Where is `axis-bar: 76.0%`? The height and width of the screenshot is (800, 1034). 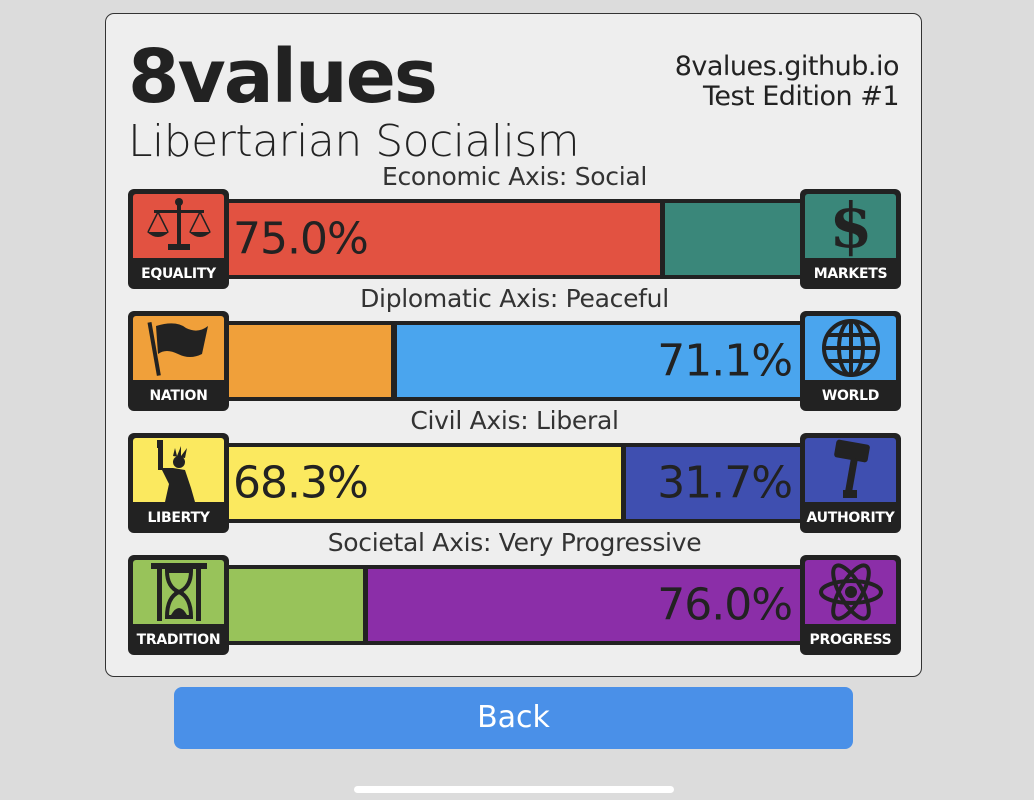 axis-bar: 76.0% is located at coordinates (514, 605).